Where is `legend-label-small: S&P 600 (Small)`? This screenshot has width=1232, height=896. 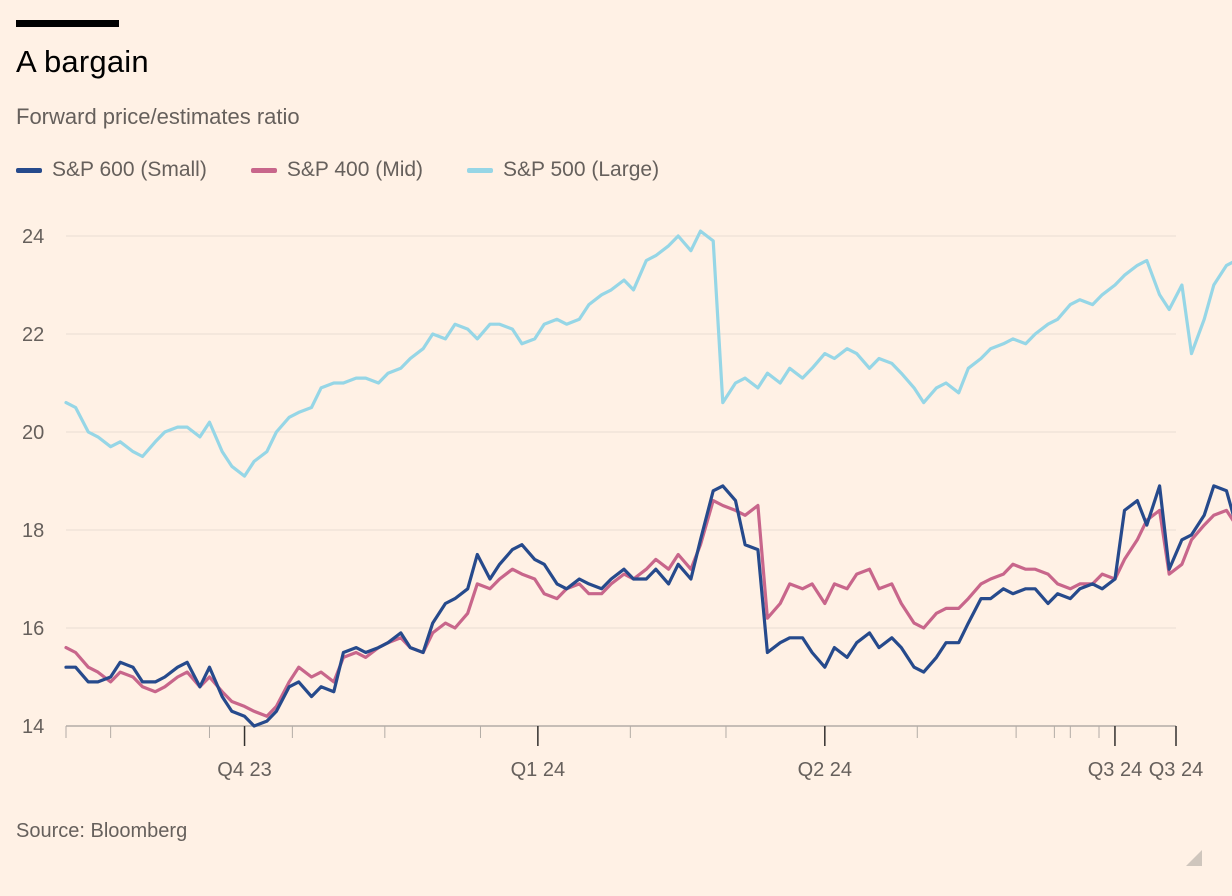
legend-label-small: S&P 600 (Small) is located at coordinates (129, 169).